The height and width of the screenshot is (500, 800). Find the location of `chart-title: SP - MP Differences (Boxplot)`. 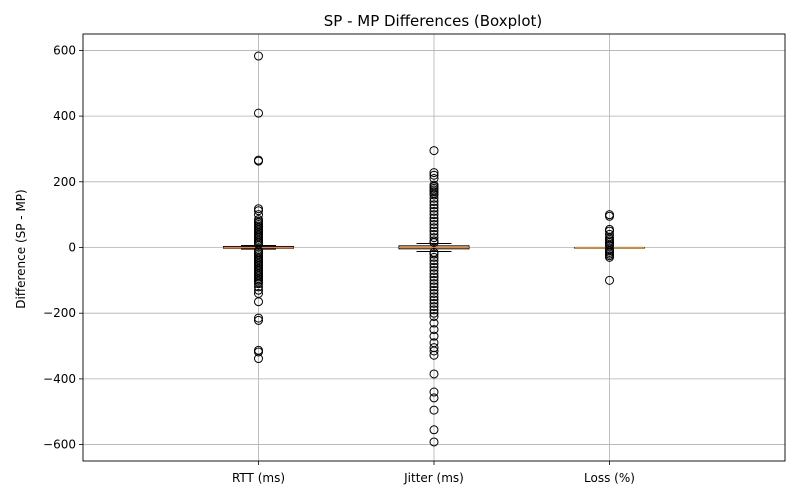

chart-title: SP - MP Differences (Boxplot) is located at coordinates (433, 21).